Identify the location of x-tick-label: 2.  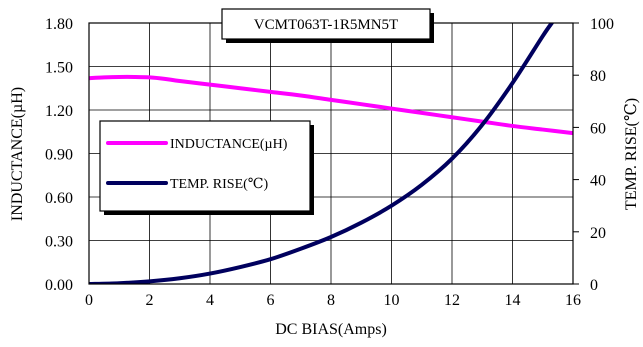
(150, 300).